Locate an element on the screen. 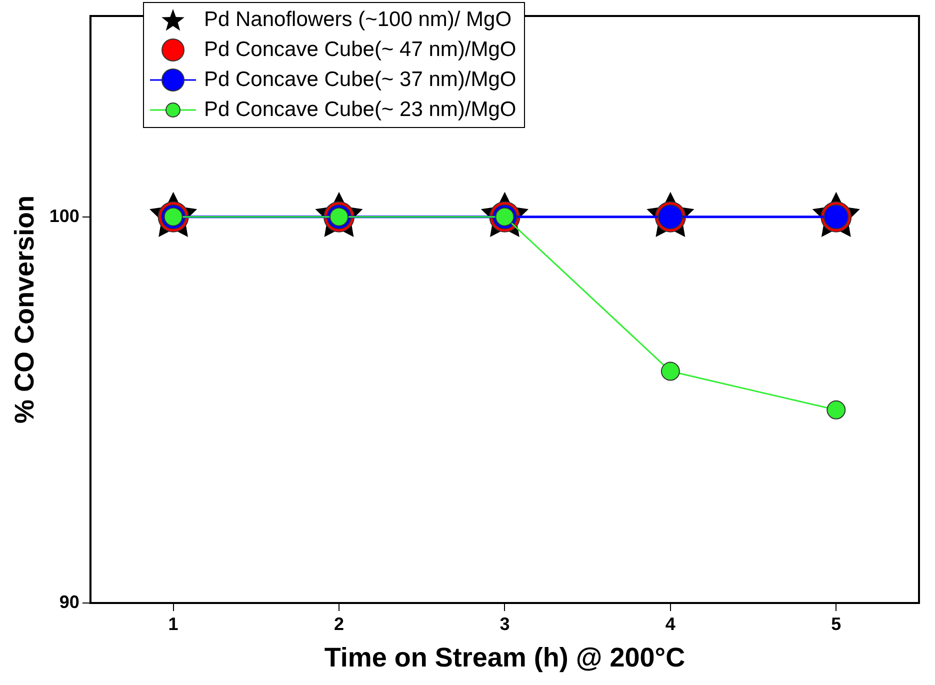 The image size is (935, 685). x-tick-label: 2 is located at coordinates (339, 624).